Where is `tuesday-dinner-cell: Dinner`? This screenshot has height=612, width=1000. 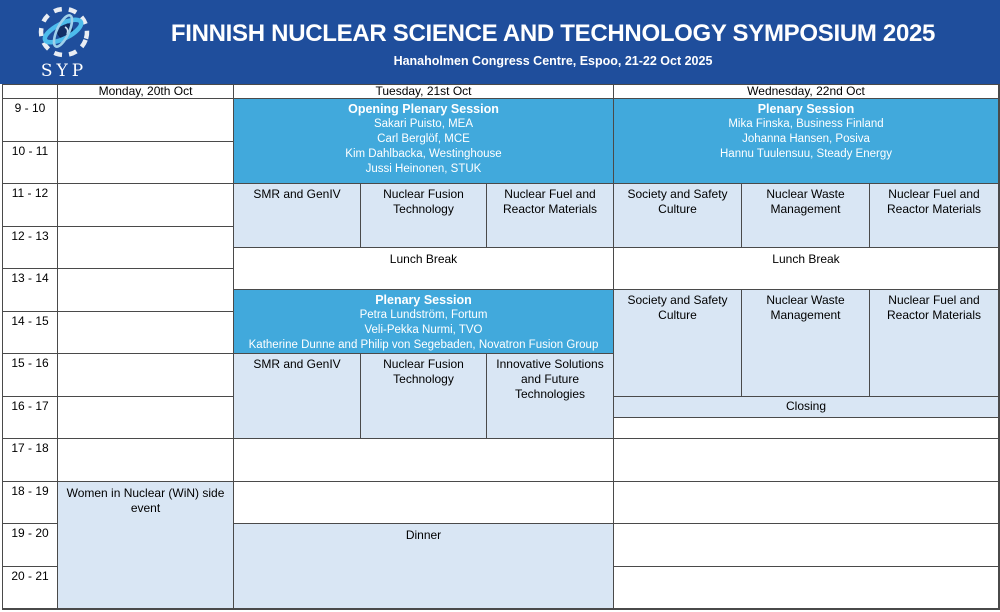 tuesday-dinner-cell: Dinner is located at coordinates (424, 566).